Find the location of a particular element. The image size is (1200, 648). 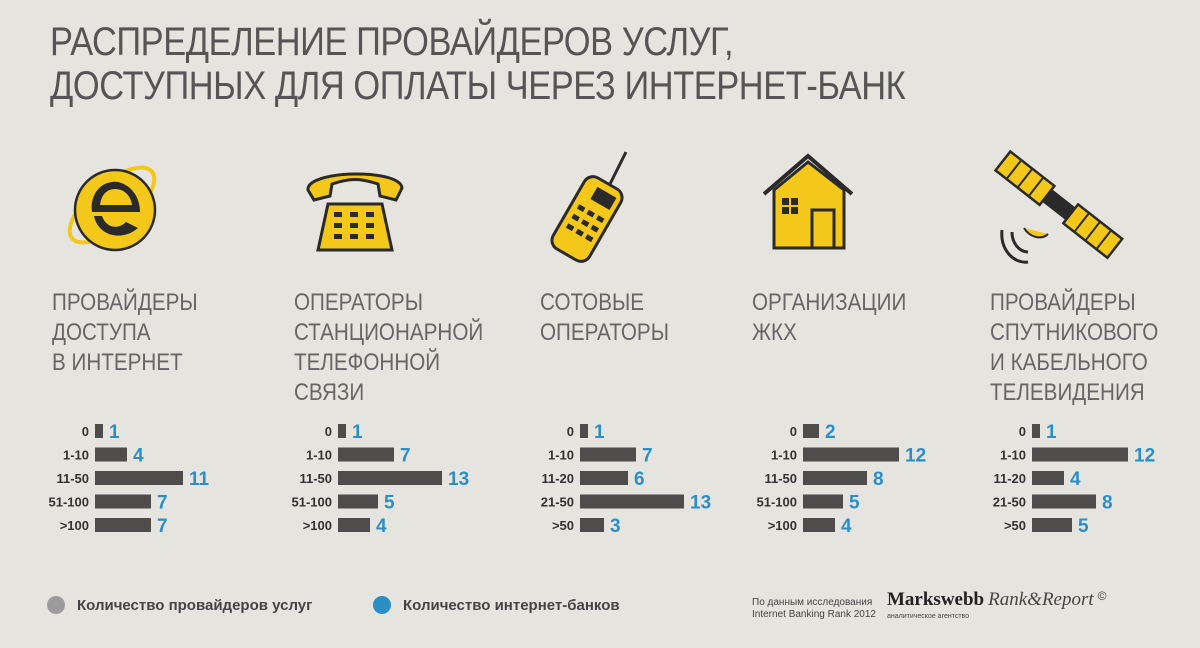

category-label-utilities: ОРГАНИЗАЦИИ ЖКХ is located at coordinates (829, 318).